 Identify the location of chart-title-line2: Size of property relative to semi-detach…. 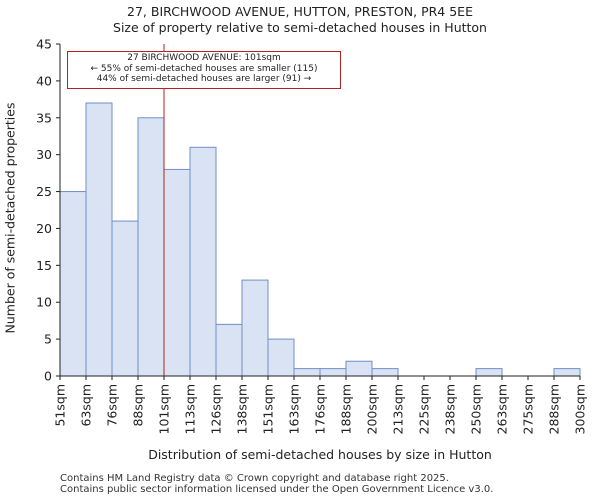
(300, 27).